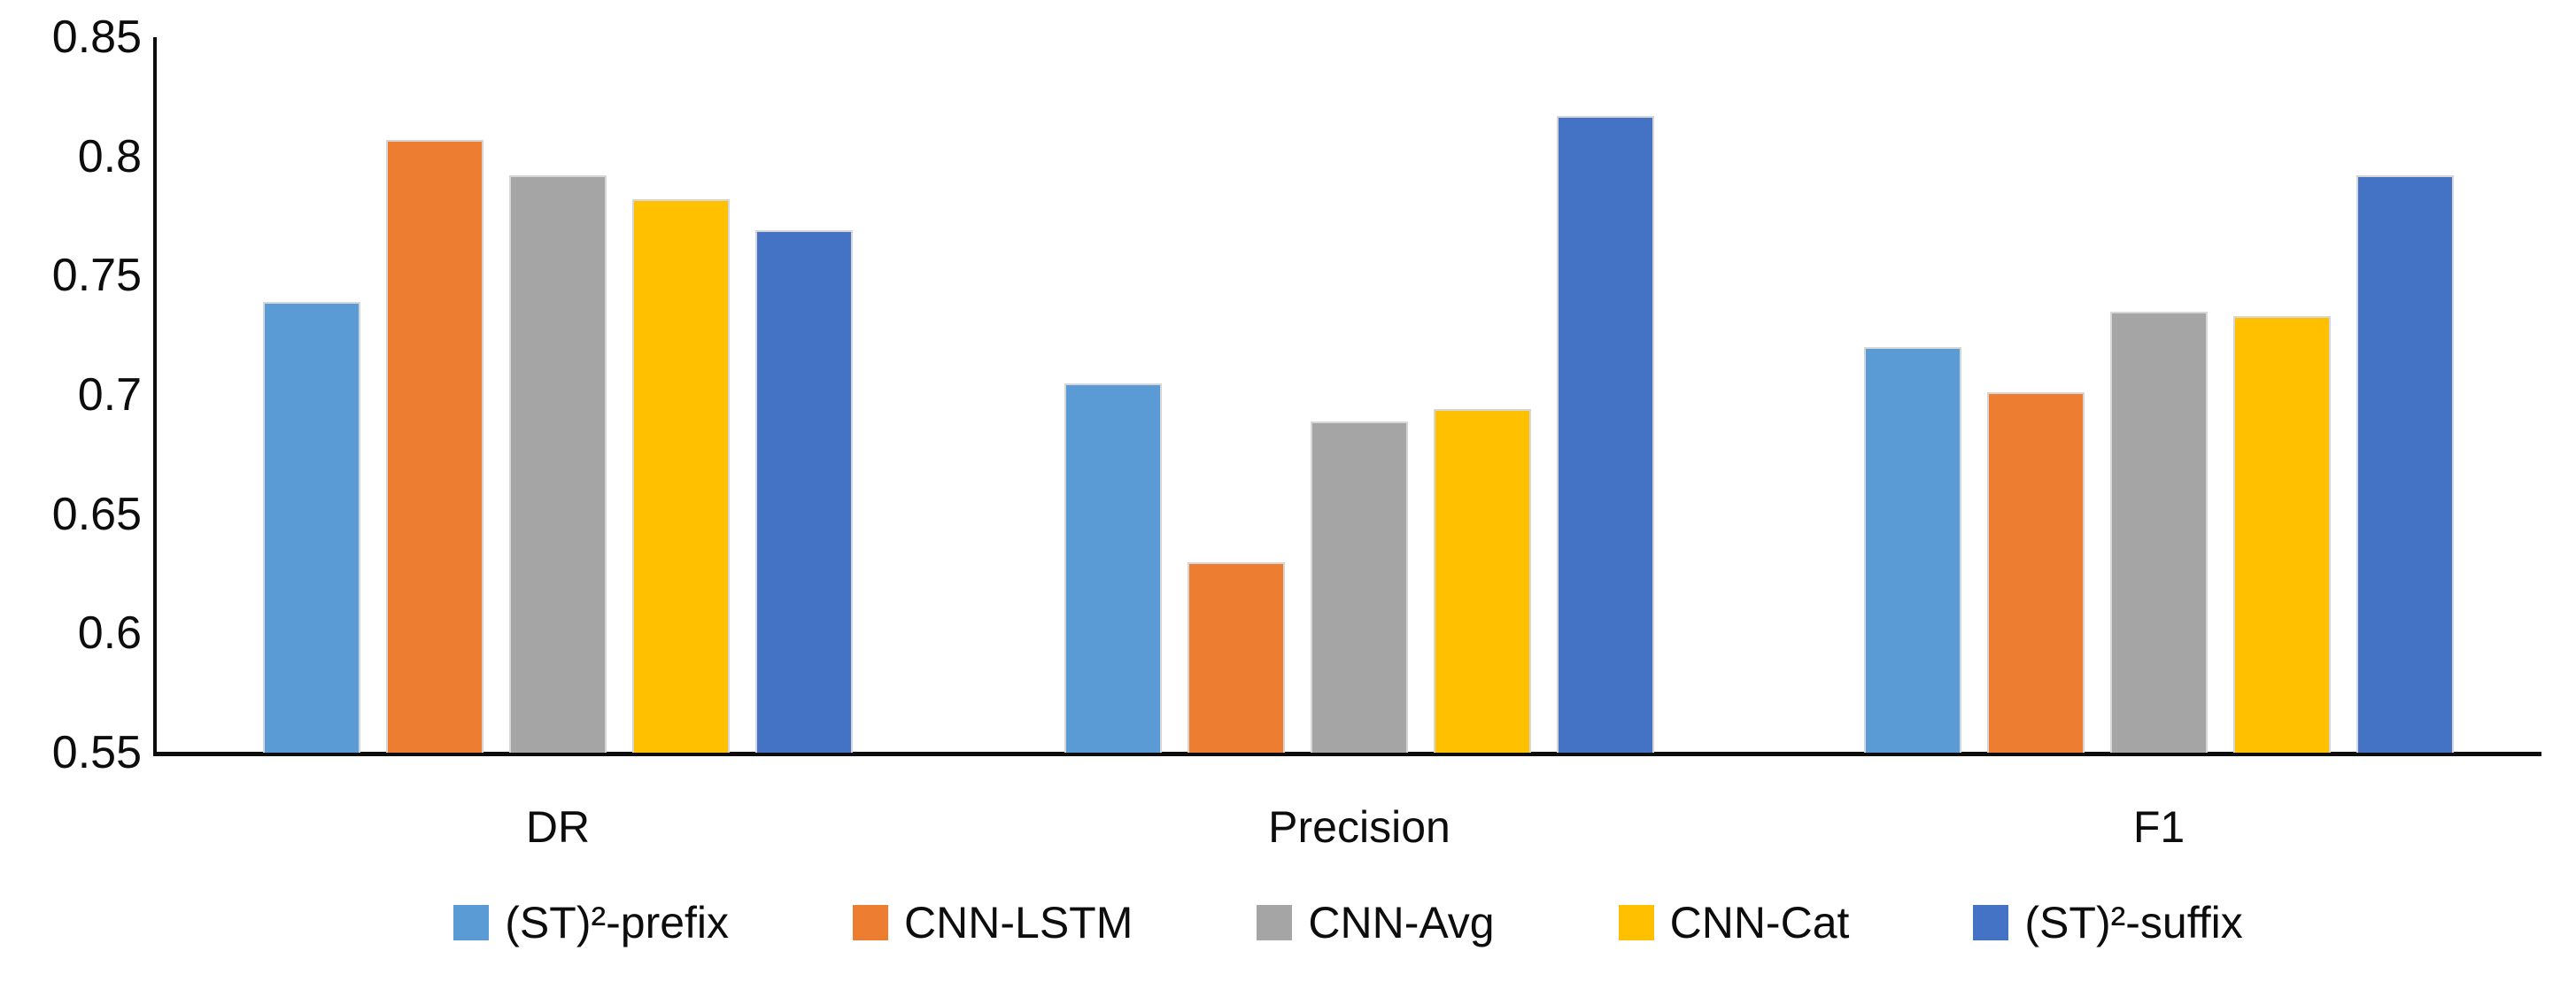  I want to click on legend-item-5: (ST)²-suffix, so click(2108, 923).